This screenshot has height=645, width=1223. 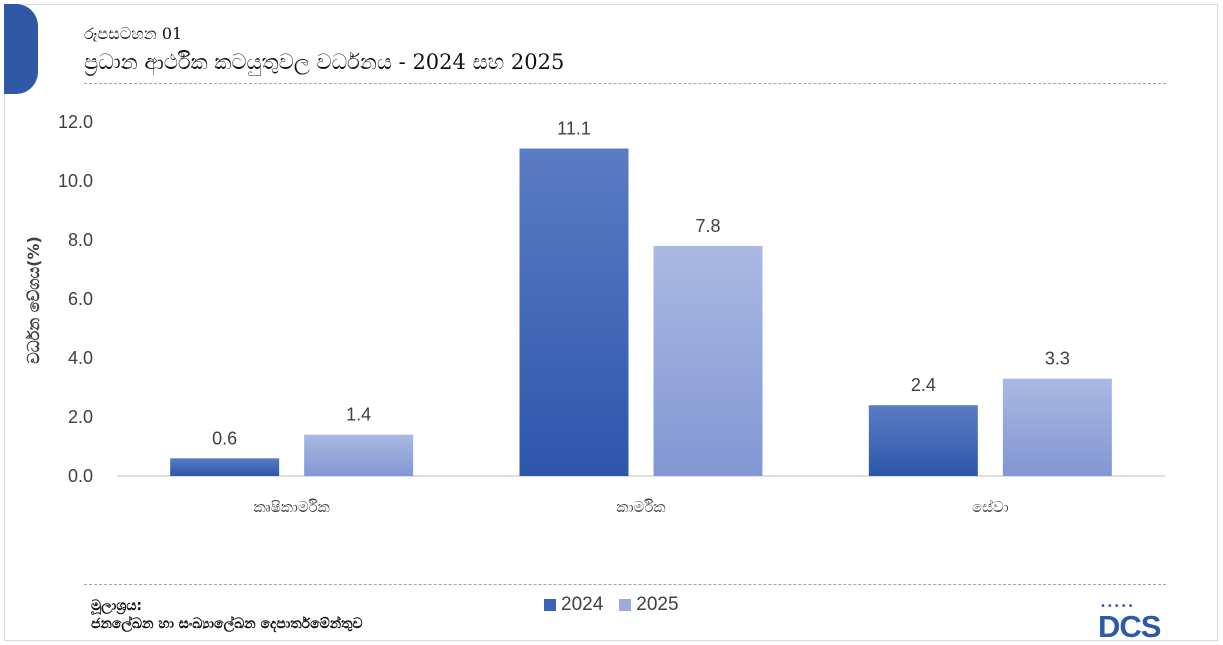 What do you see at coordinates (133, 33) in the screenshot?
I see `figure-label: රූපසටහන 01` at bounding box center [133, 33].